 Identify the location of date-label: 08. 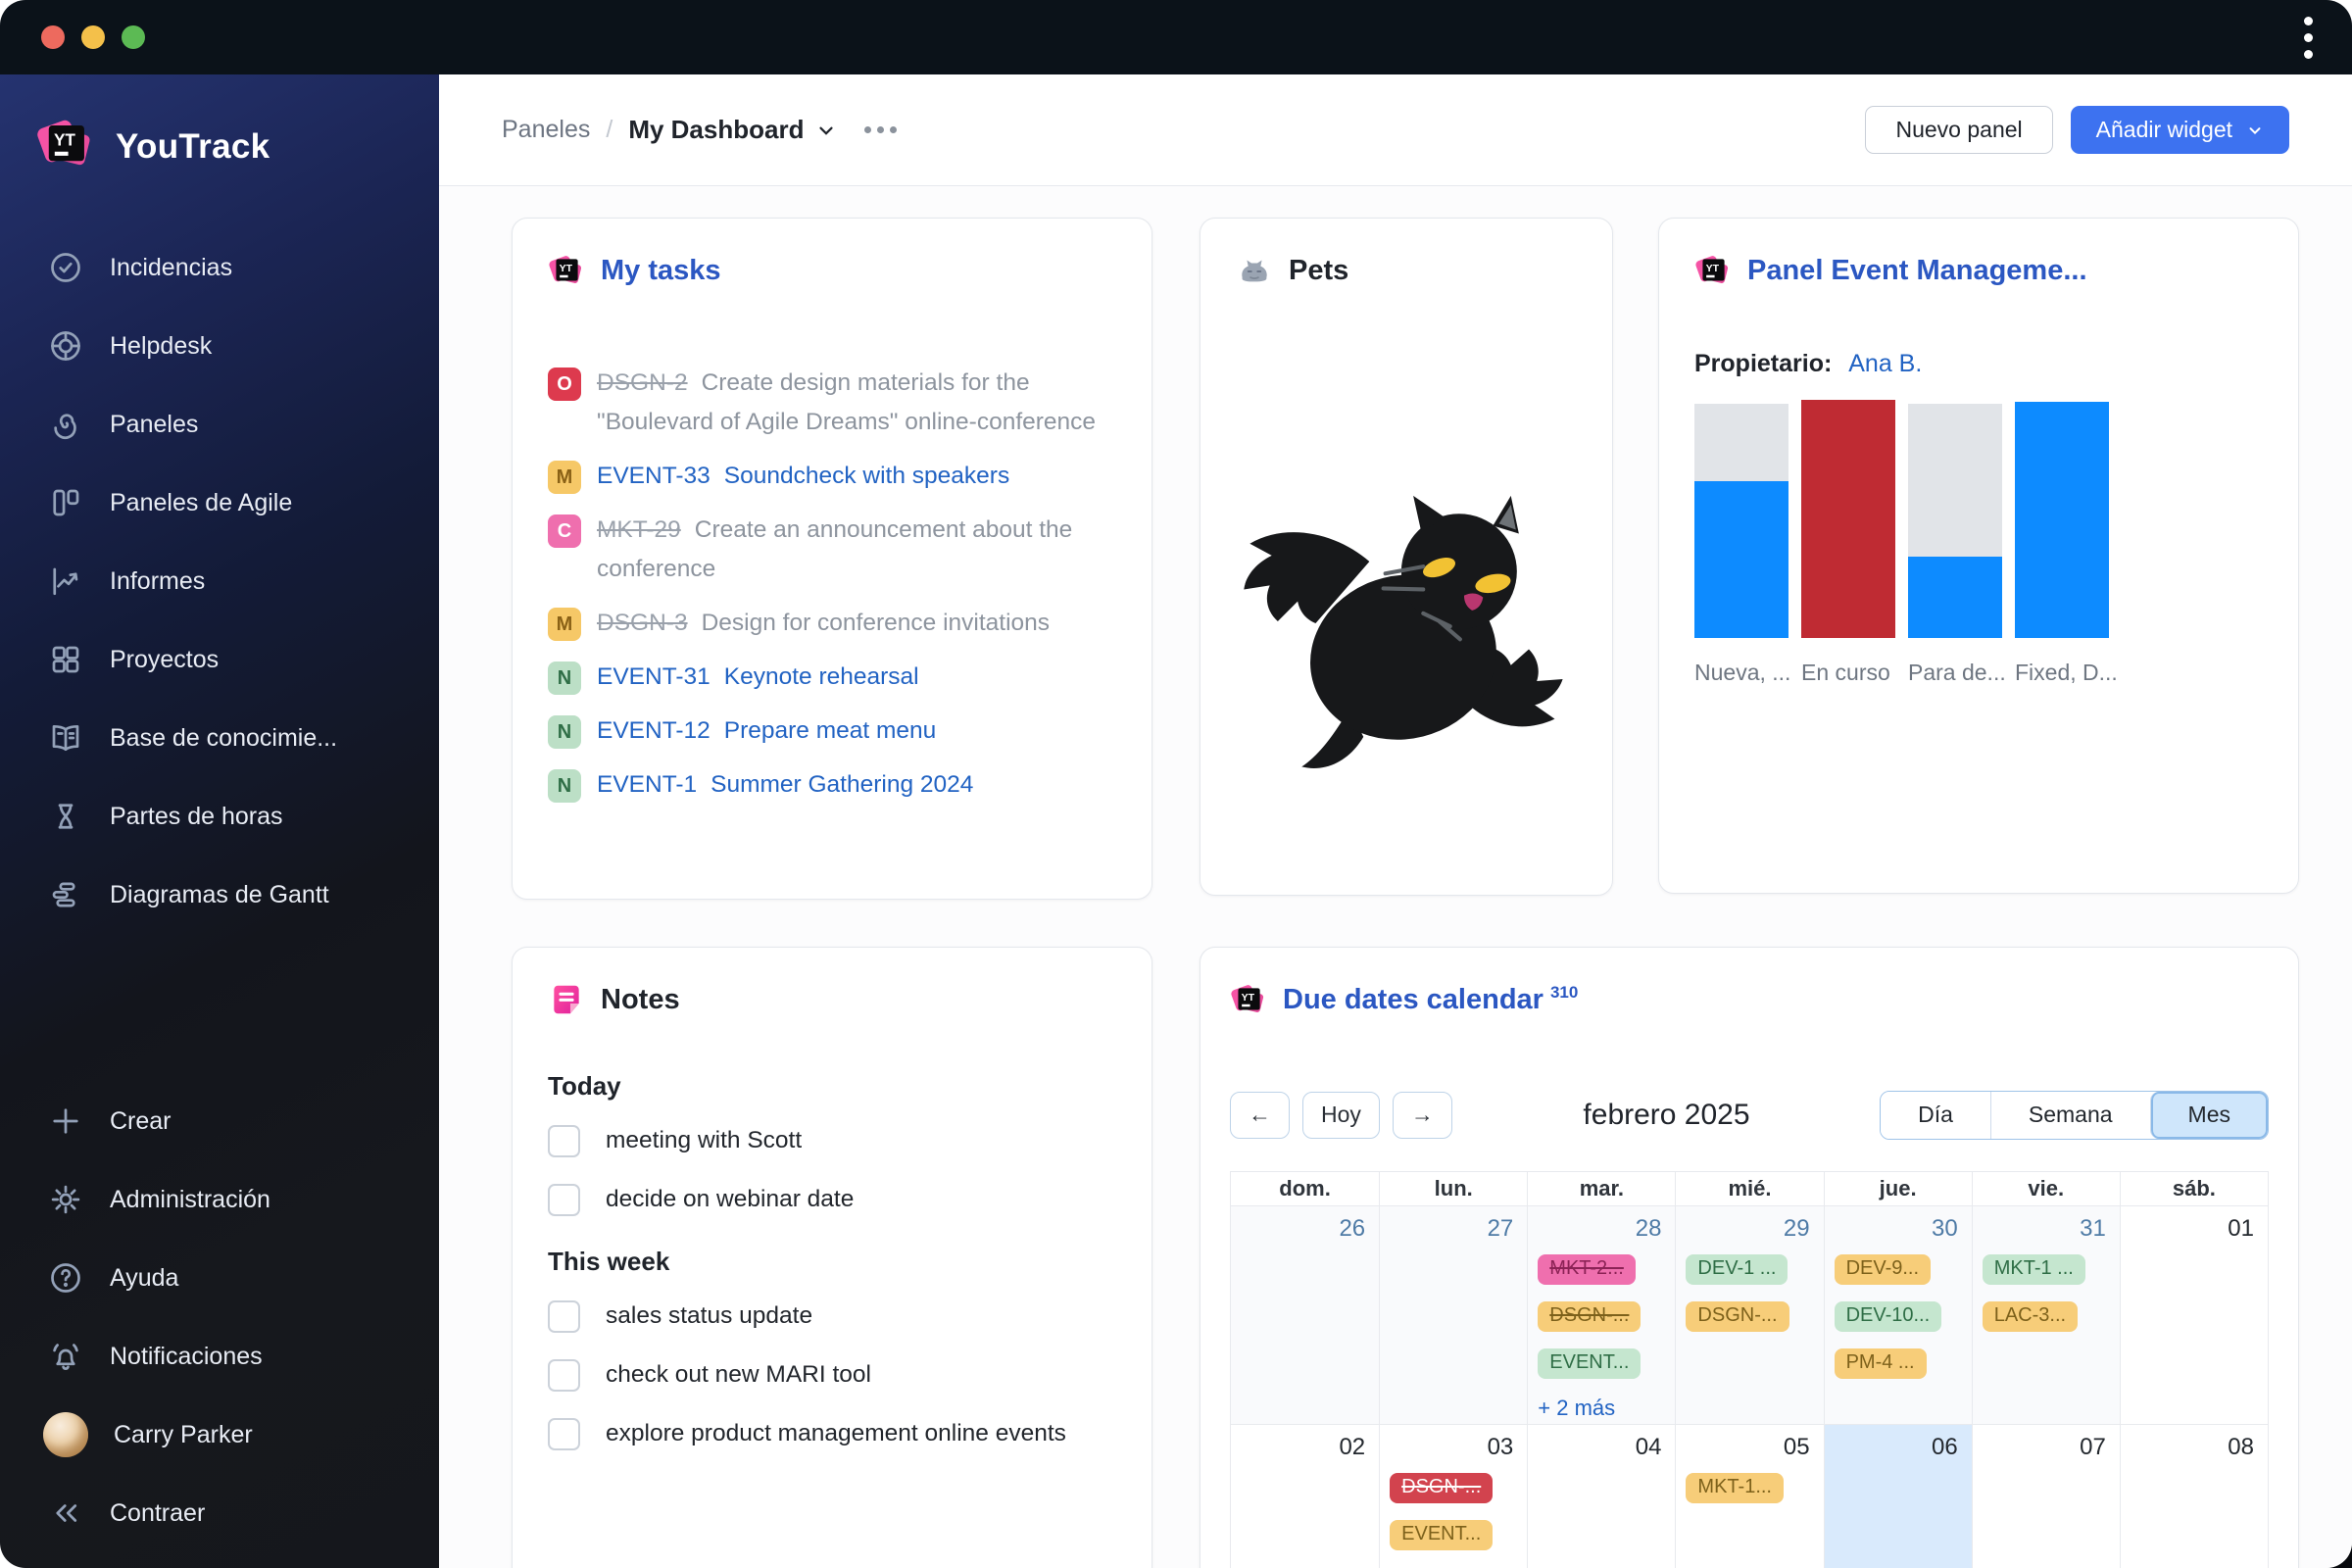
(2241, 1447).